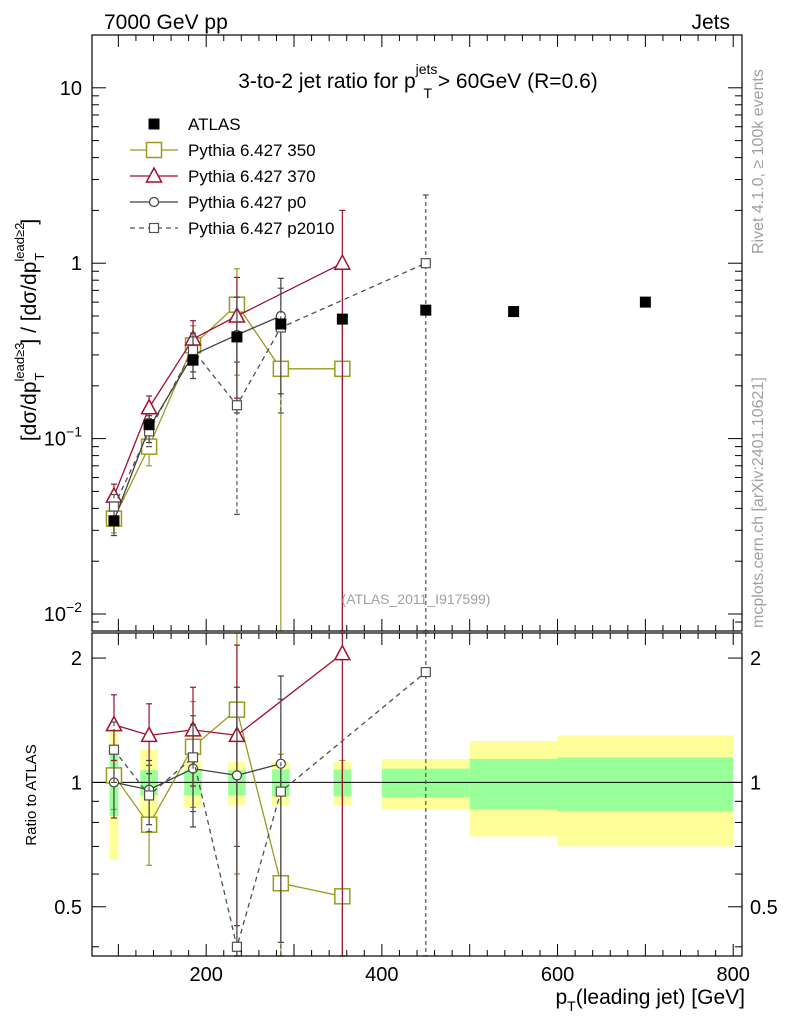 The width and height of the screenshot is (786, 1024). I want to click on y-tick-label: 10⁻², so click(63, 612).